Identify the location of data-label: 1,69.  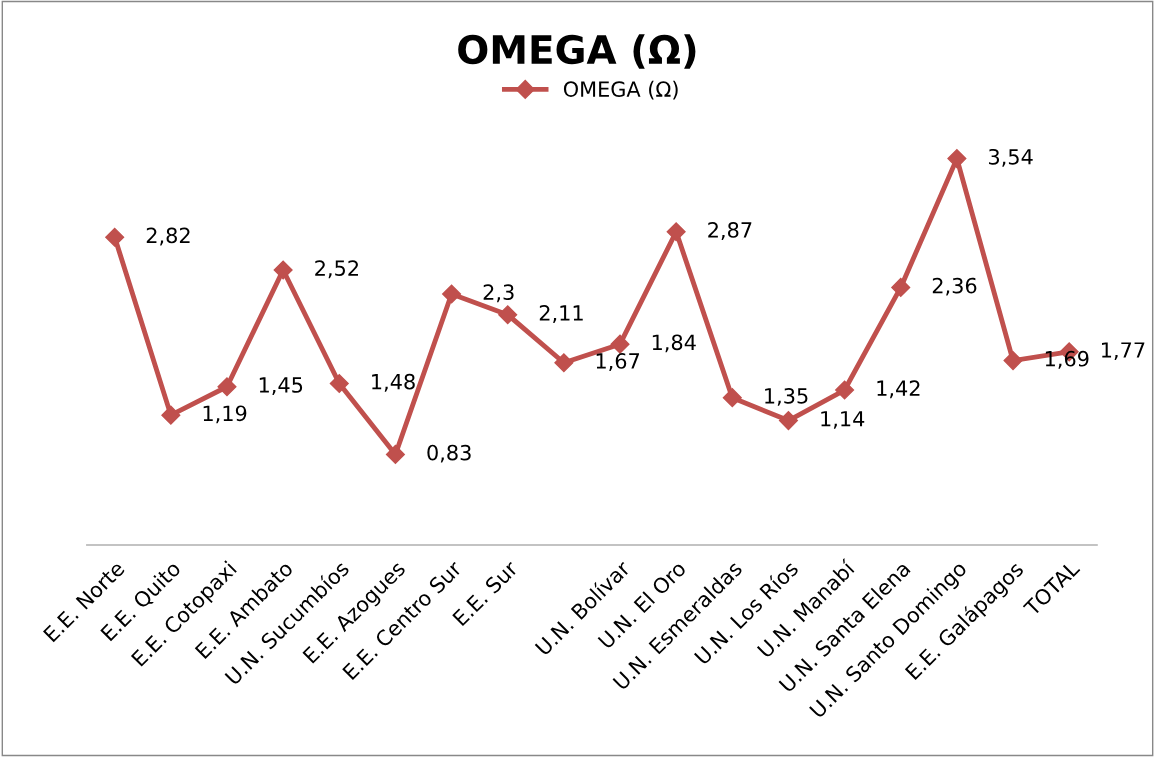
(1067, 359).